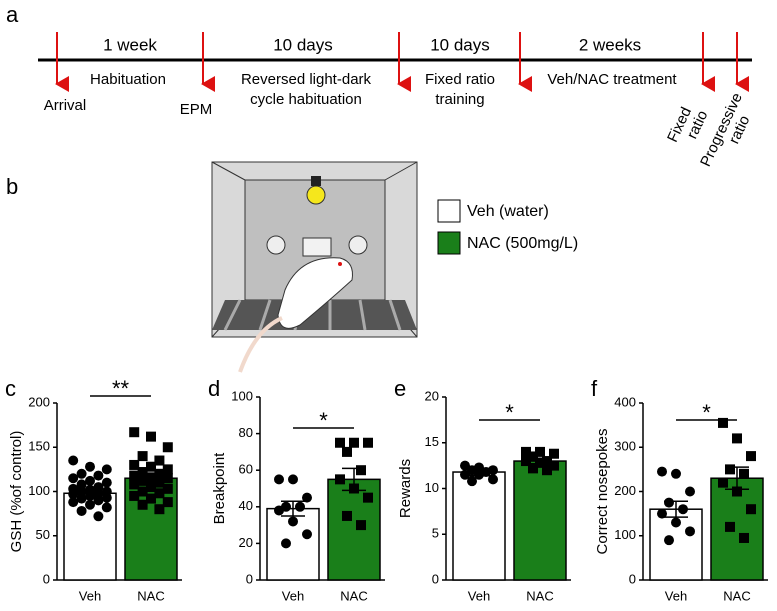 Image resolution: width=777 pixels, height=611 pixels. I want to click on y-axis-label: Correct nosepokes, so click(602, 492).